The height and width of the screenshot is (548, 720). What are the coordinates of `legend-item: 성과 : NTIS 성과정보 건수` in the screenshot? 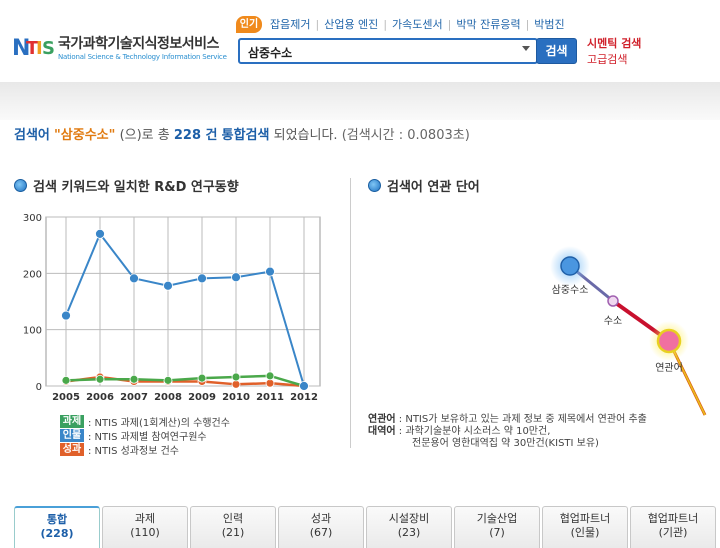 It's located at (145, 449).